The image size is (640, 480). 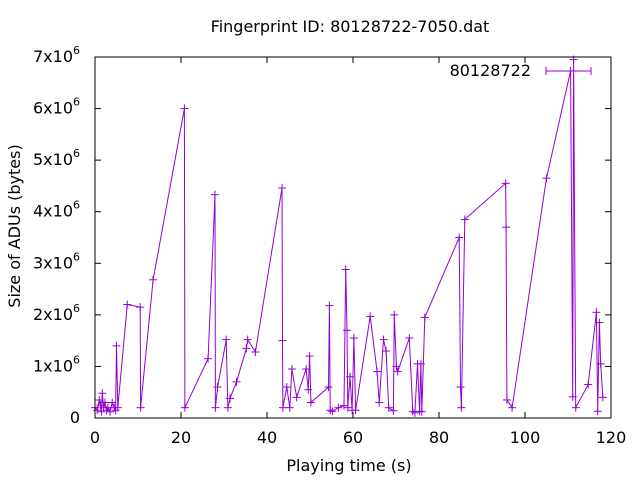 I want to click on x-tick-label: 20, so click(x=181, y=437).